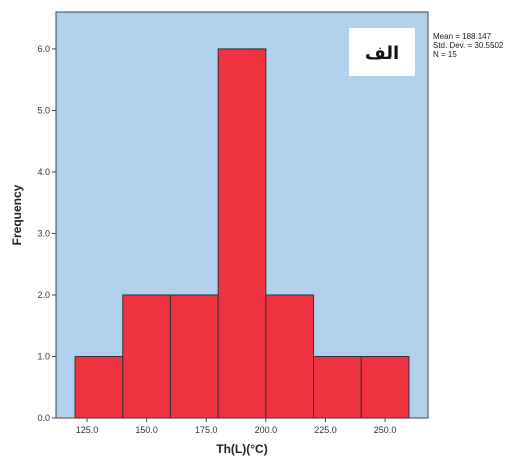  I want to click on y-tick-label-6: 6.0, so click(43, 49).